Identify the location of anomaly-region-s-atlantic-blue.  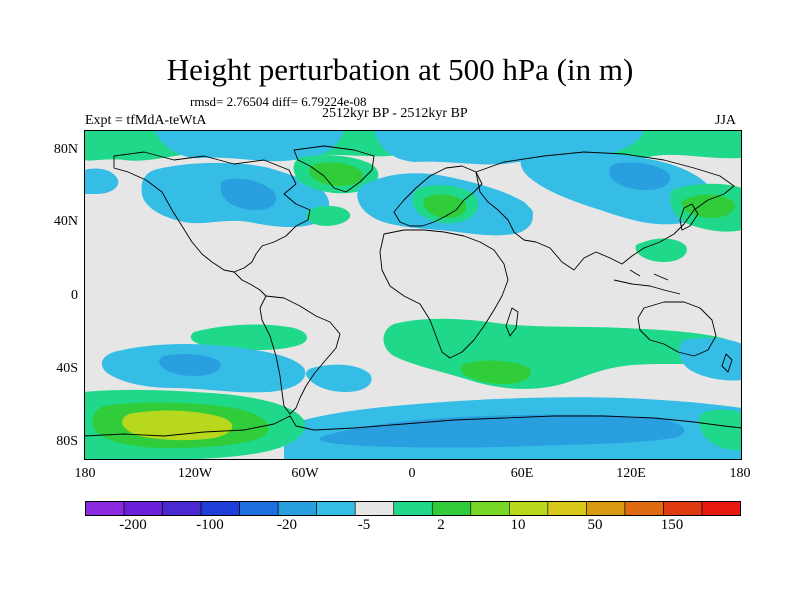
(338, 378).